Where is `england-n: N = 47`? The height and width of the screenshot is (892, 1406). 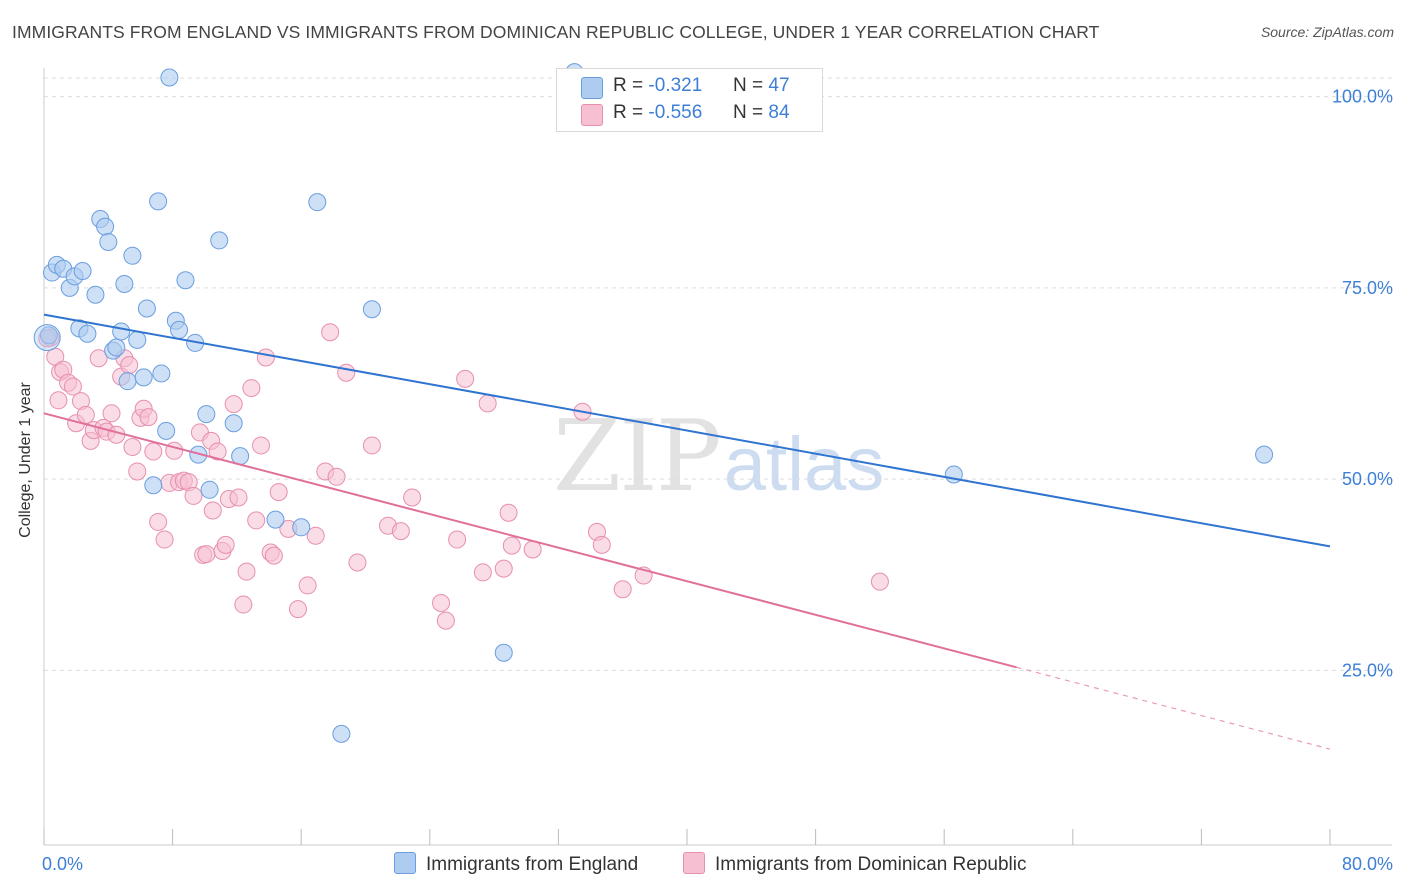
england-n: N = 47 is located at coordinates (761, 86).